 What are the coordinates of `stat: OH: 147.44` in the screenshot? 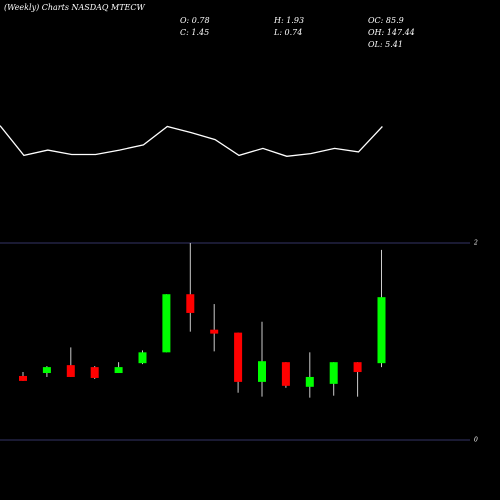 It's located at (391, 32).